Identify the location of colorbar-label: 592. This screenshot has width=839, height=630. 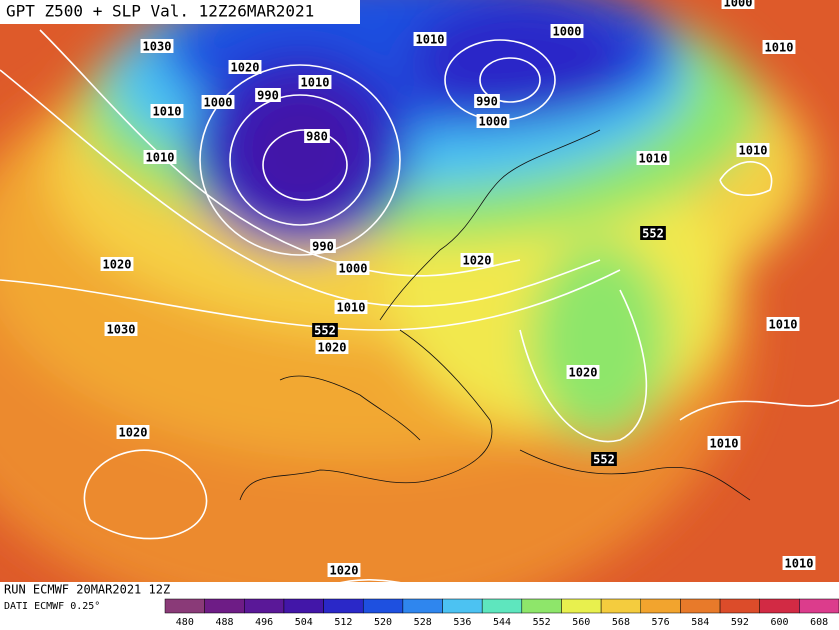
(740, 622).